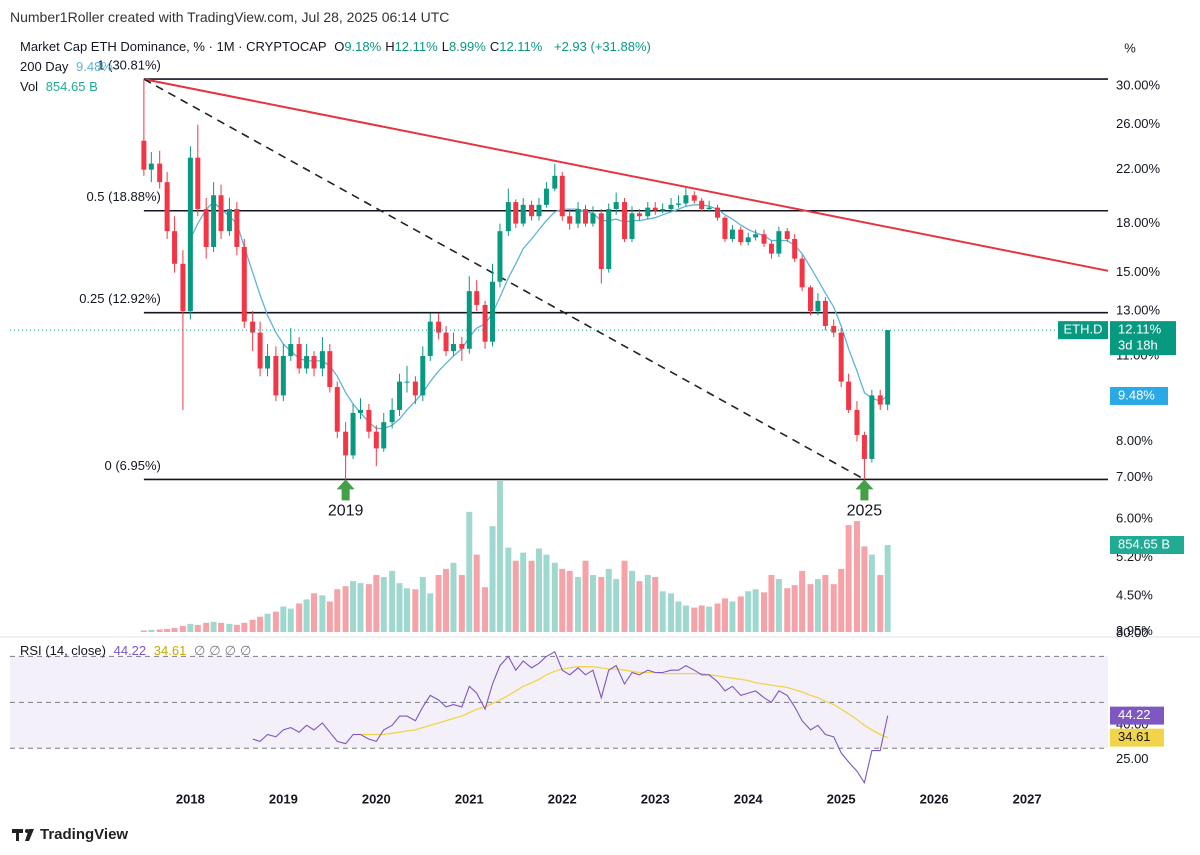  Describe the element at coordinates (1130, 47) in the screenshot. I see `axis-unit: %` at that location.